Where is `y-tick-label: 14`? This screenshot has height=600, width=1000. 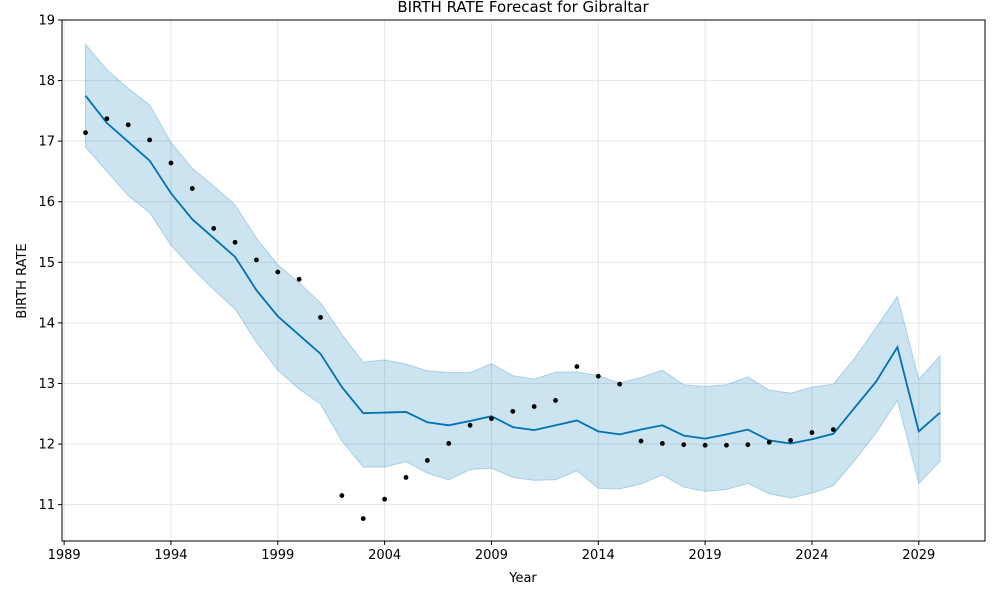
y-tick-label: 14 is located at coordinates (46, 323).